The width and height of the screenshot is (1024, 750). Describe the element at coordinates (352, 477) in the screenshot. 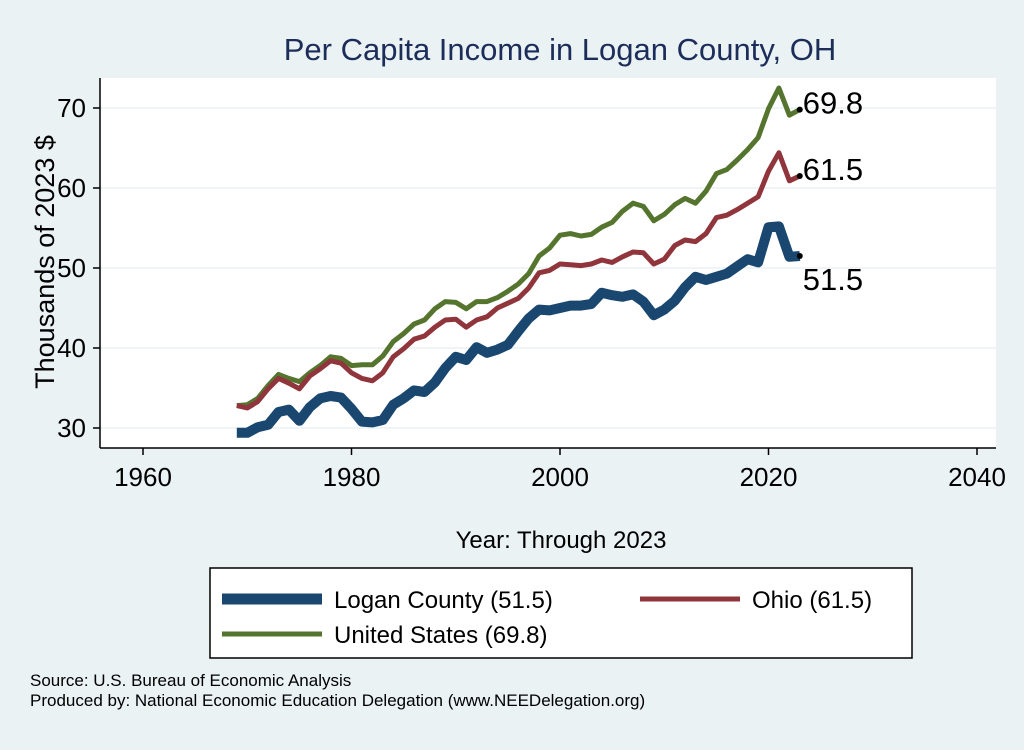

I see `x-tick-label-1980: 1980` at that location.